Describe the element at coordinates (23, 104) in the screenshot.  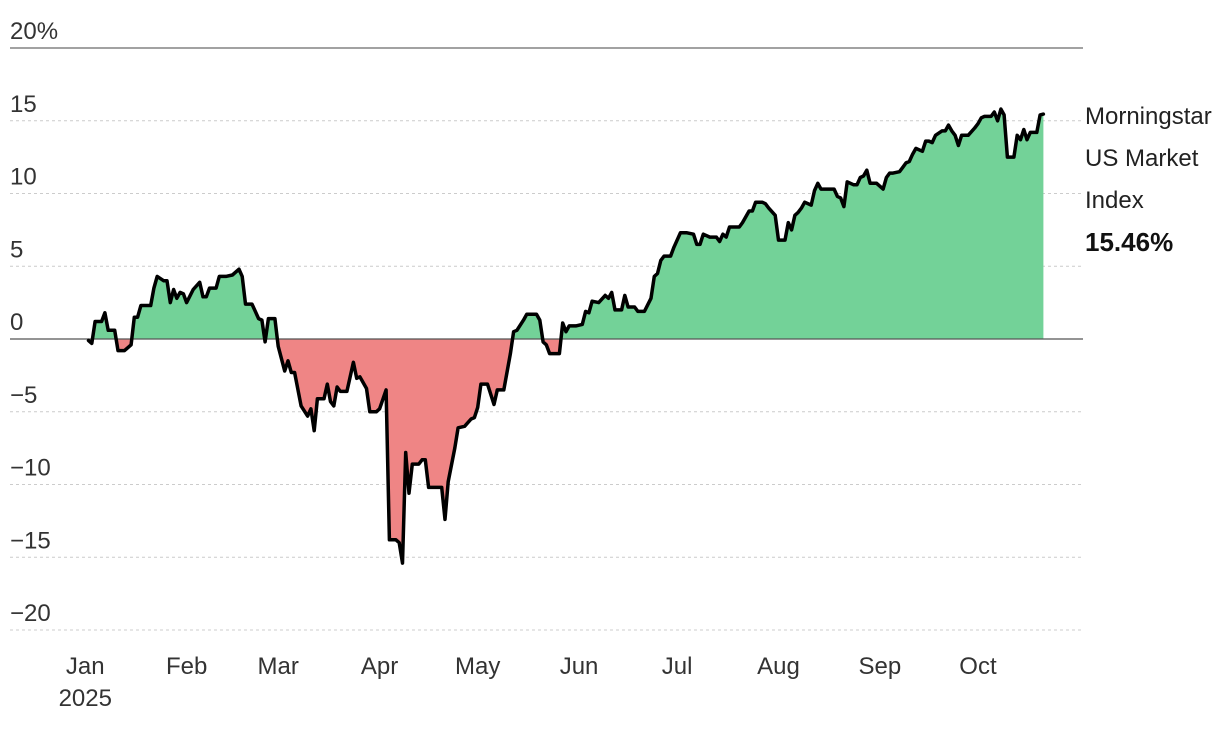
I see `y-tick-label: 15` at that location.